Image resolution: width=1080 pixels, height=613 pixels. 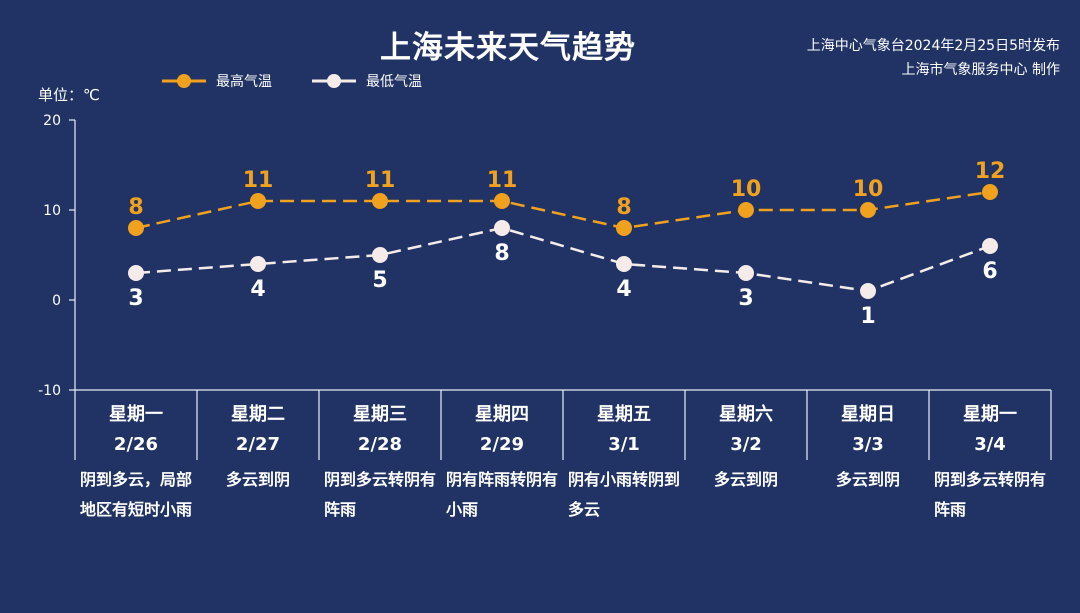 I want to click on legend-item-high: 最高气温, so click(x=217, y=81).